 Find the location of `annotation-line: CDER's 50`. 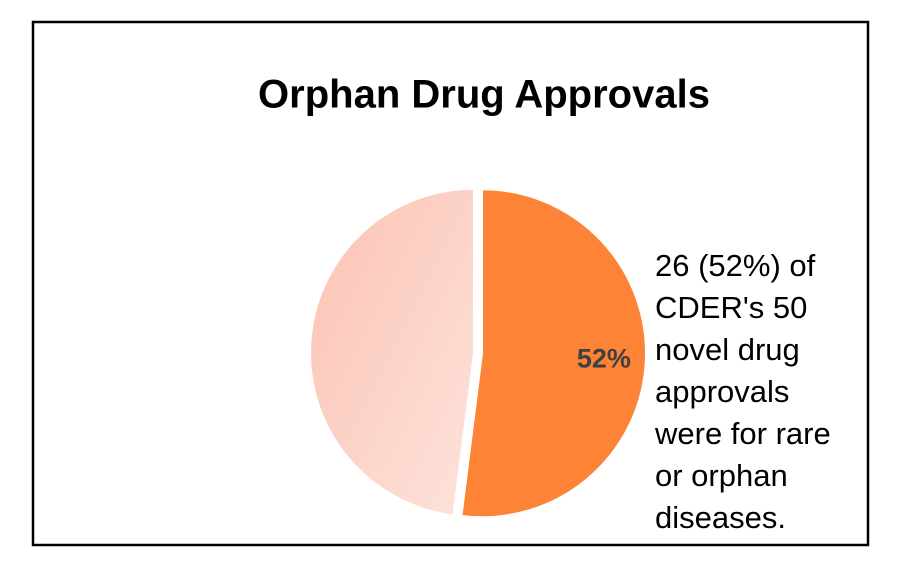

annotation-line: CDER's 50 is located at coordinates (731, 307).